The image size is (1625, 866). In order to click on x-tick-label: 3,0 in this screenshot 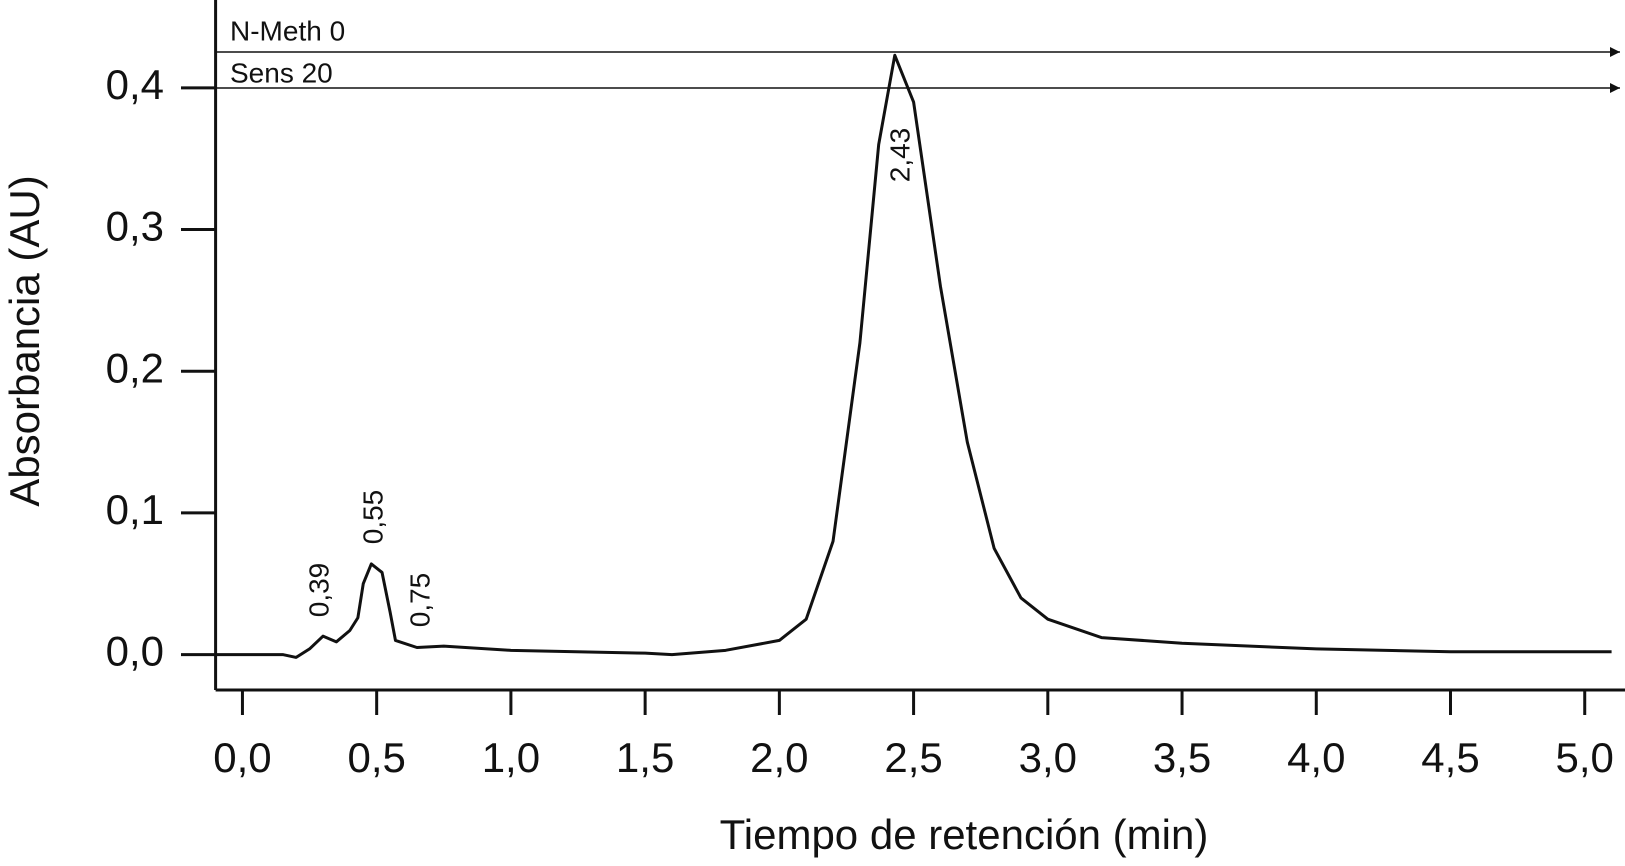, I will do `click(1048, 757)`.